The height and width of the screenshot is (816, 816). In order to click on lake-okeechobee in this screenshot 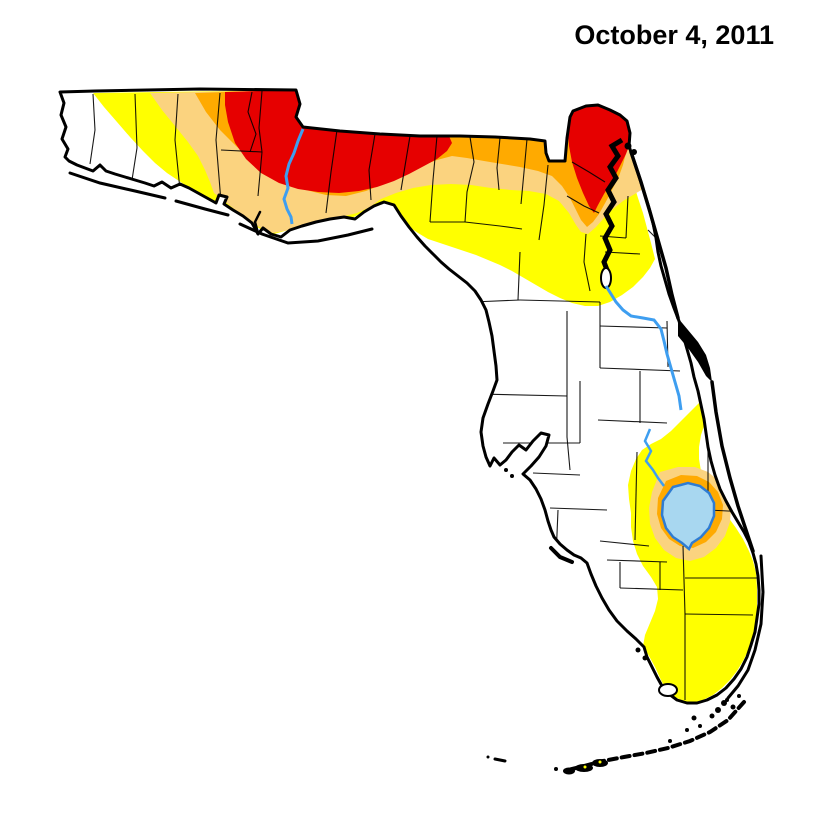, I will do `click(688, 516)`.